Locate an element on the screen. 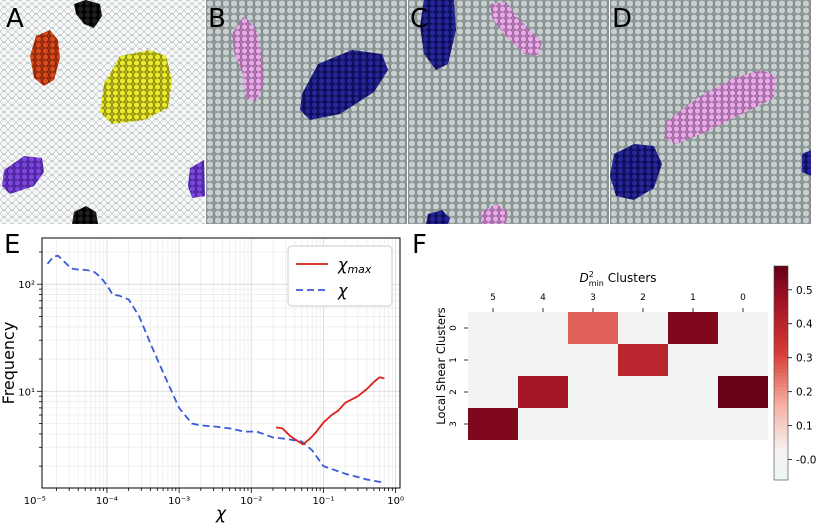 This screenshot has width=821, height=524. col-tick-label: 3 is located at coordinates (593, 298).